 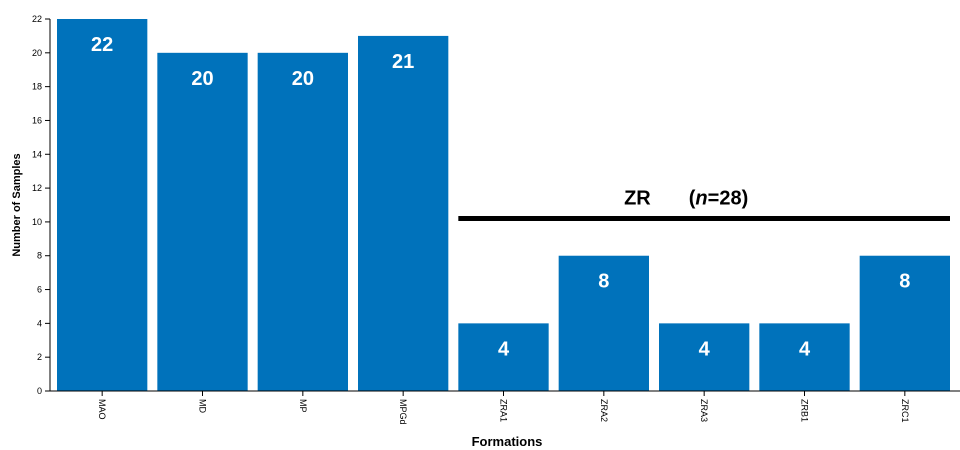 I want to click on bar-zra1, so click(x=503, y=357).